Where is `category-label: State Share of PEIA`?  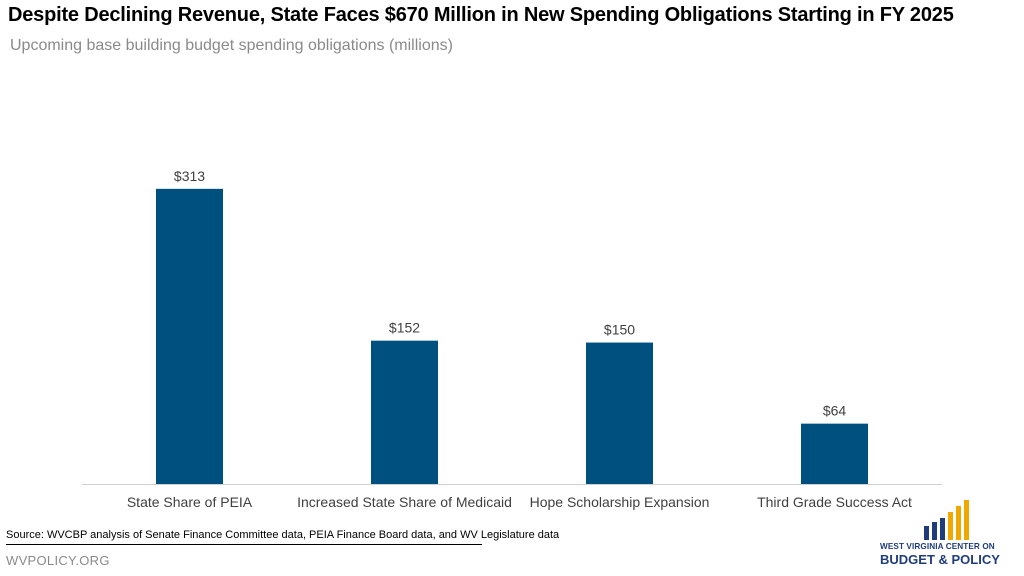
category-label: State Share of PEIA is located at coordinates (190, 502).